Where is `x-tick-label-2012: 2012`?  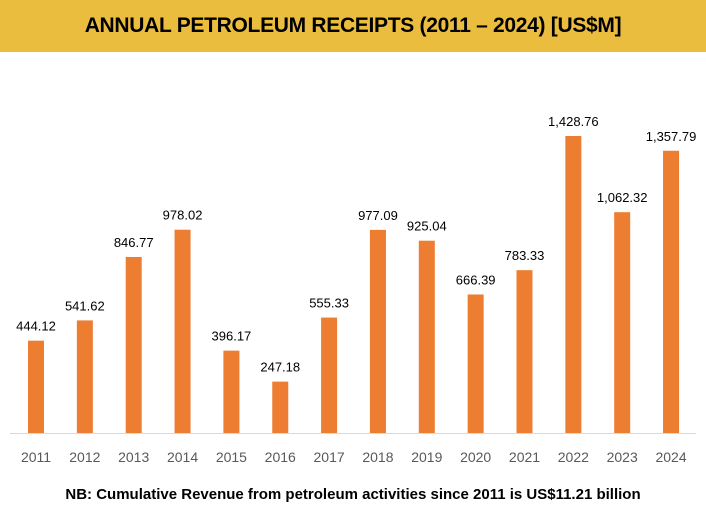
x-tick-label-2012: 2012 is located at coordinates (84, 457).